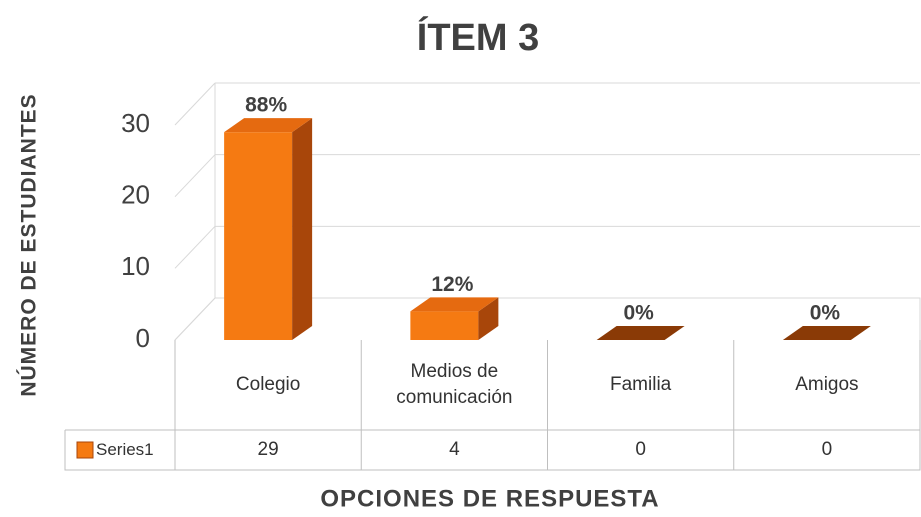 The image size is (921, 517). Describe the element at coordinates (125, 449) in the screenshot. I see `legend-label: Series1` at that location.